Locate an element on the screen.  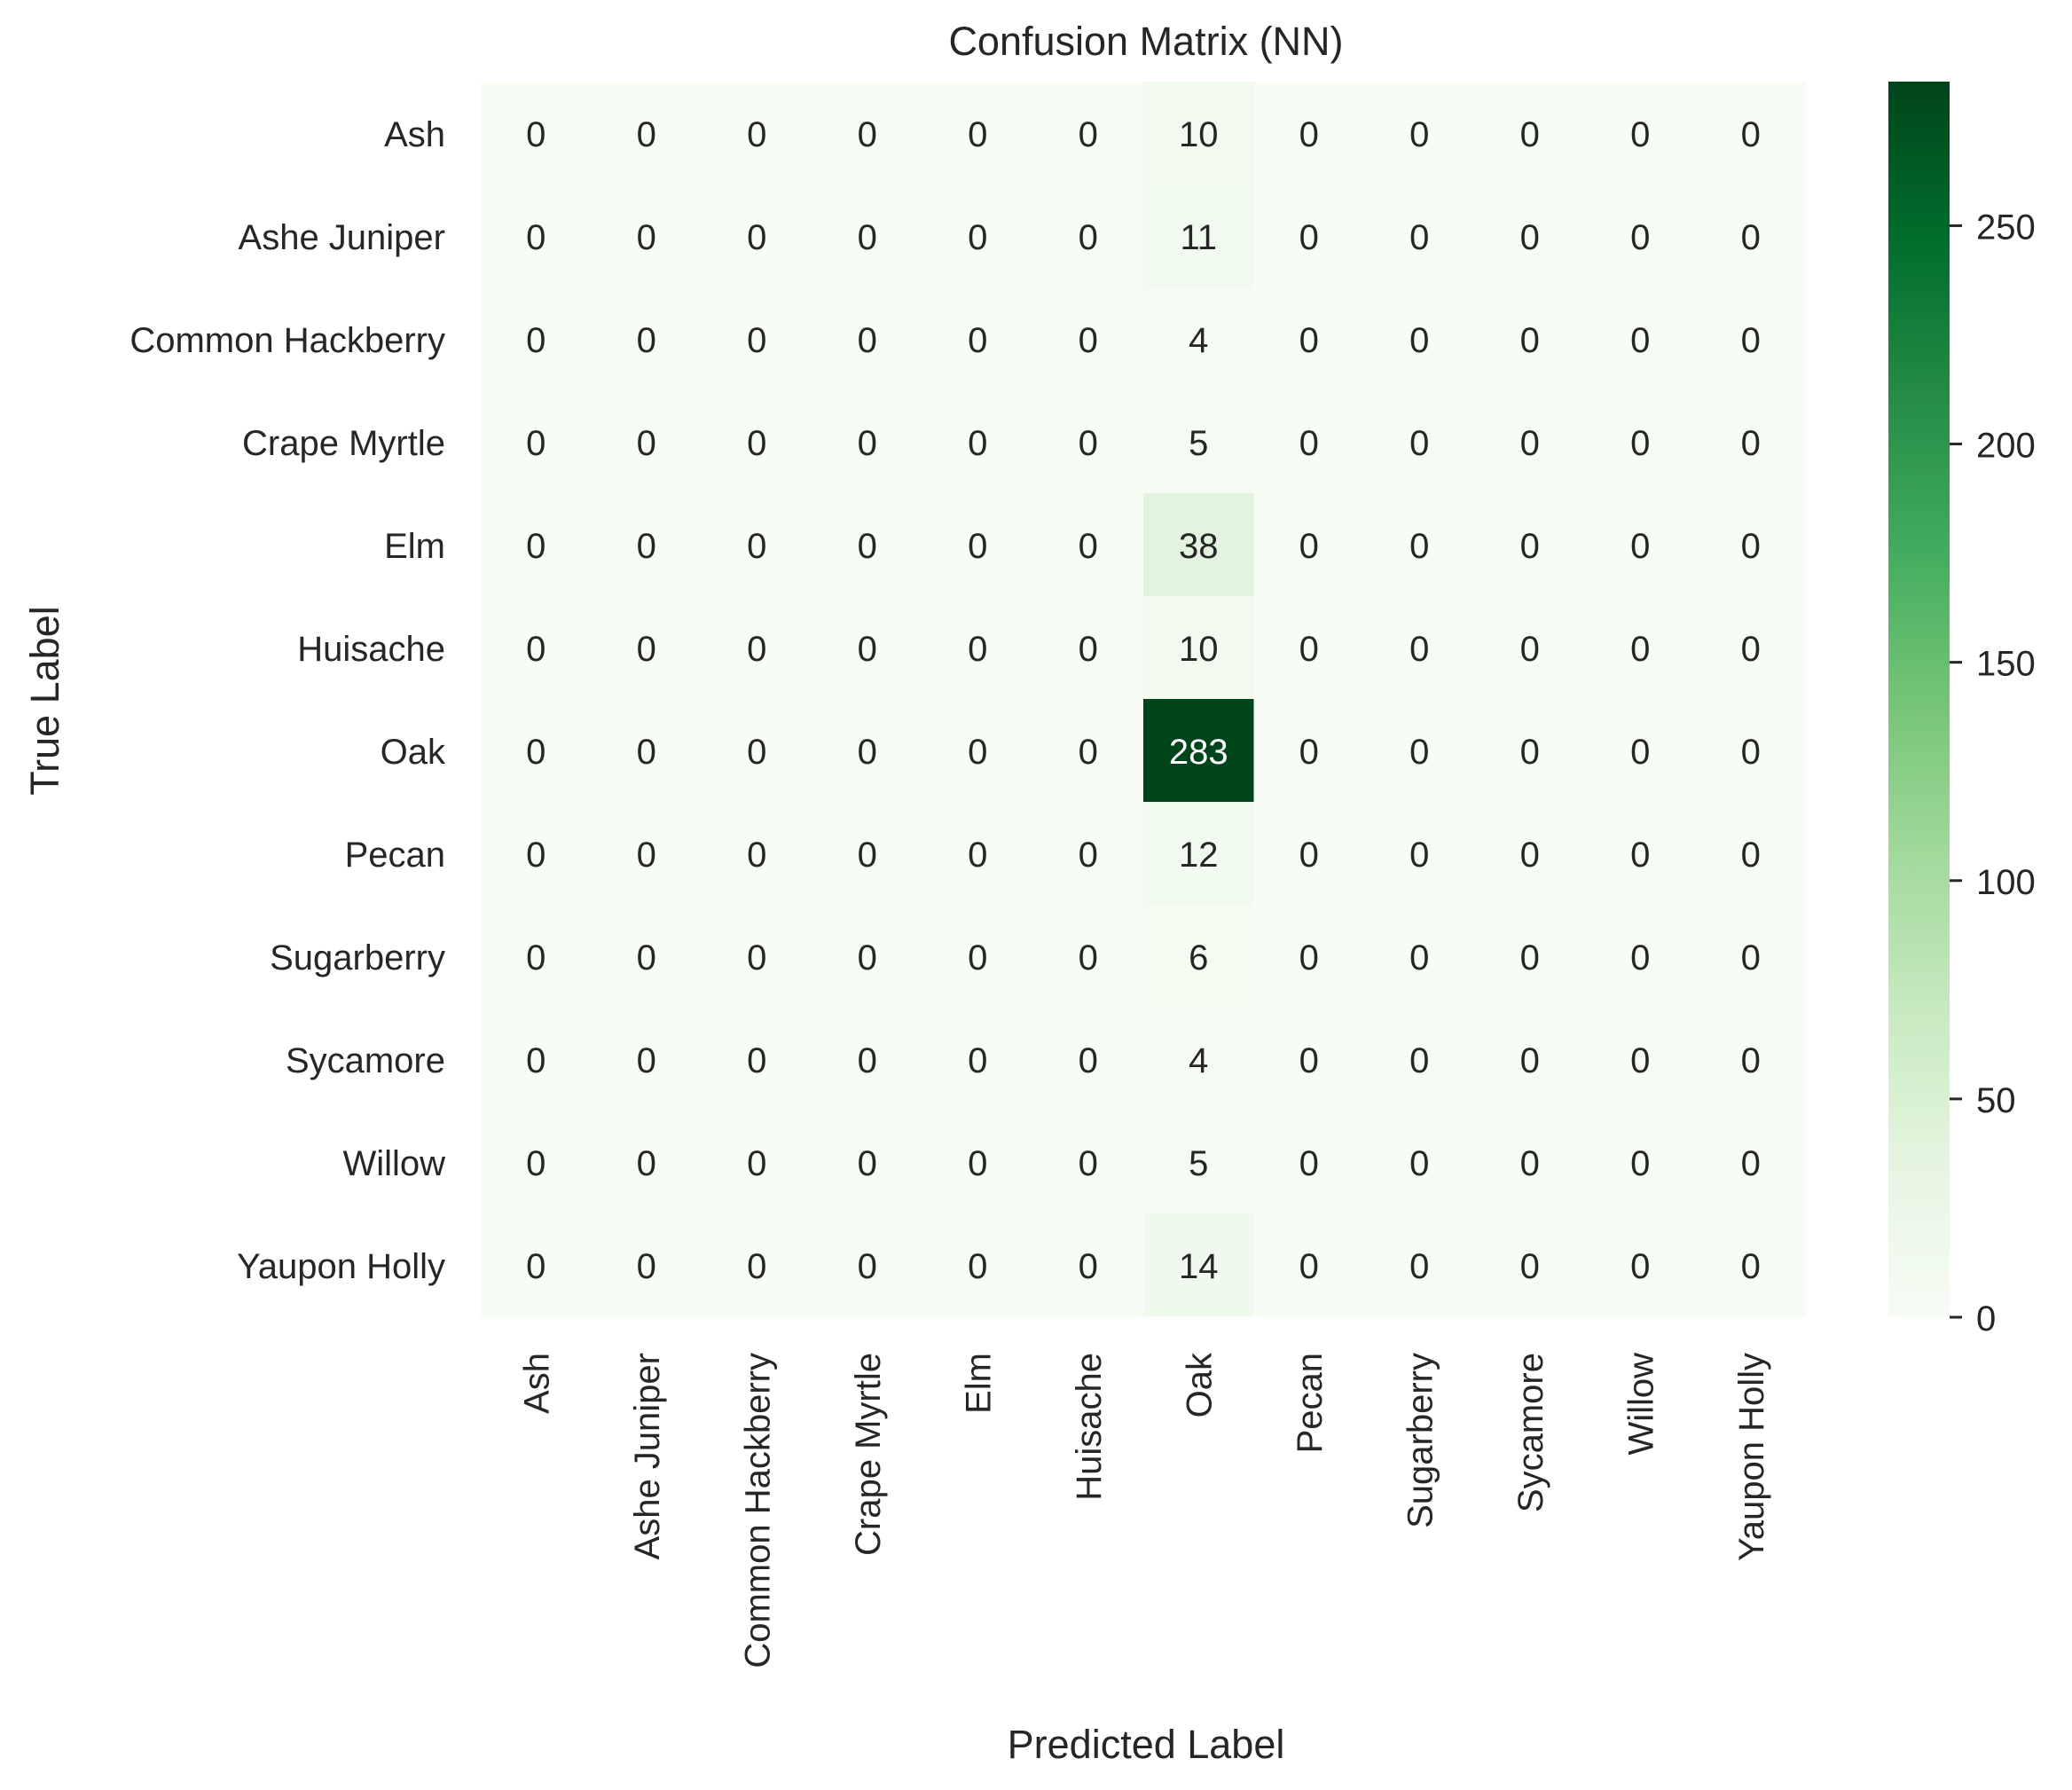
y-tick-label: Common Hackberry is located at coordinates (287, 340).